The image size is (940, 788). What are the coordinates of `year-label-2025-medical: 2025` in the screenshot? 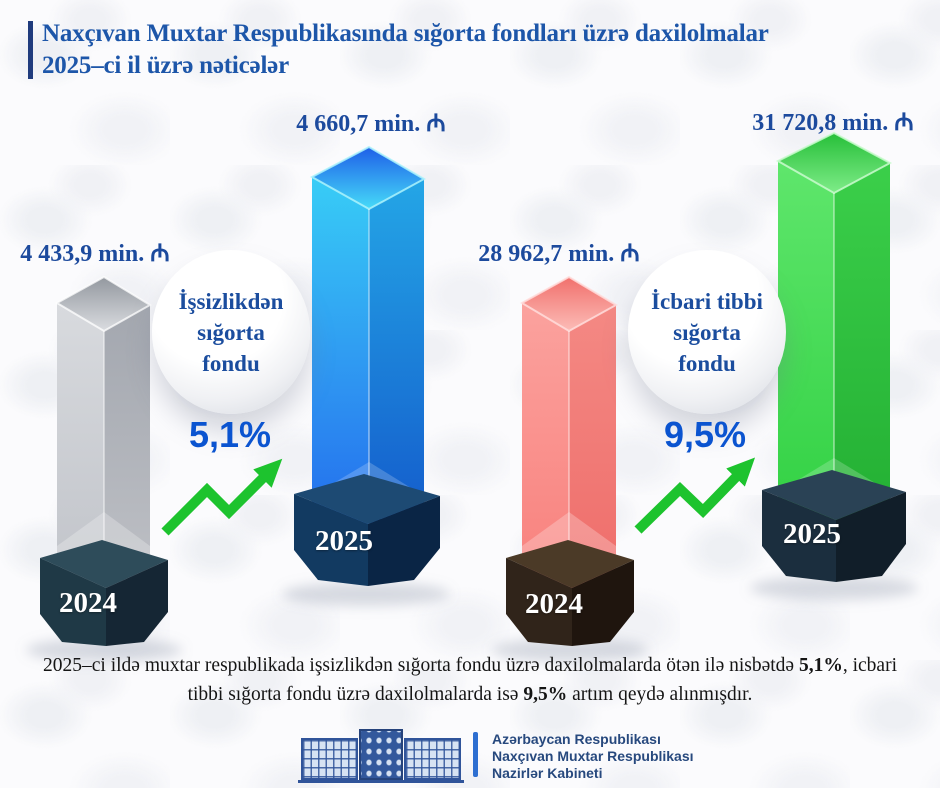 It's located at (812, 534).